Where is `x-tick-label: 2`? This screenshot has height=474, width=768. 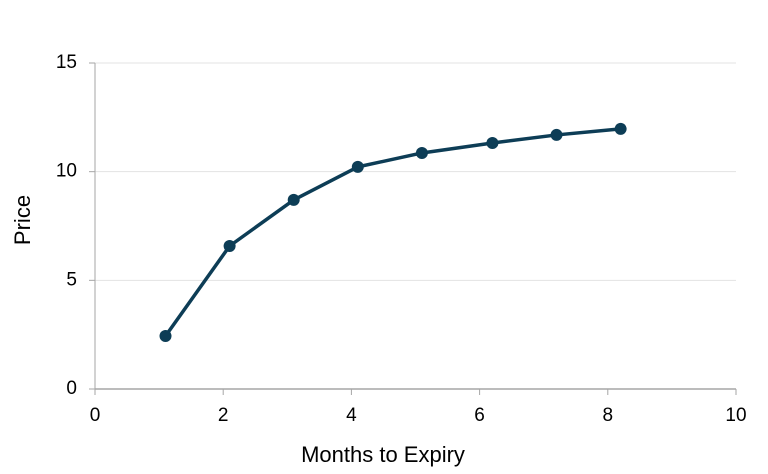
x-tick-label: 2 is located at coordinates (223, 415).